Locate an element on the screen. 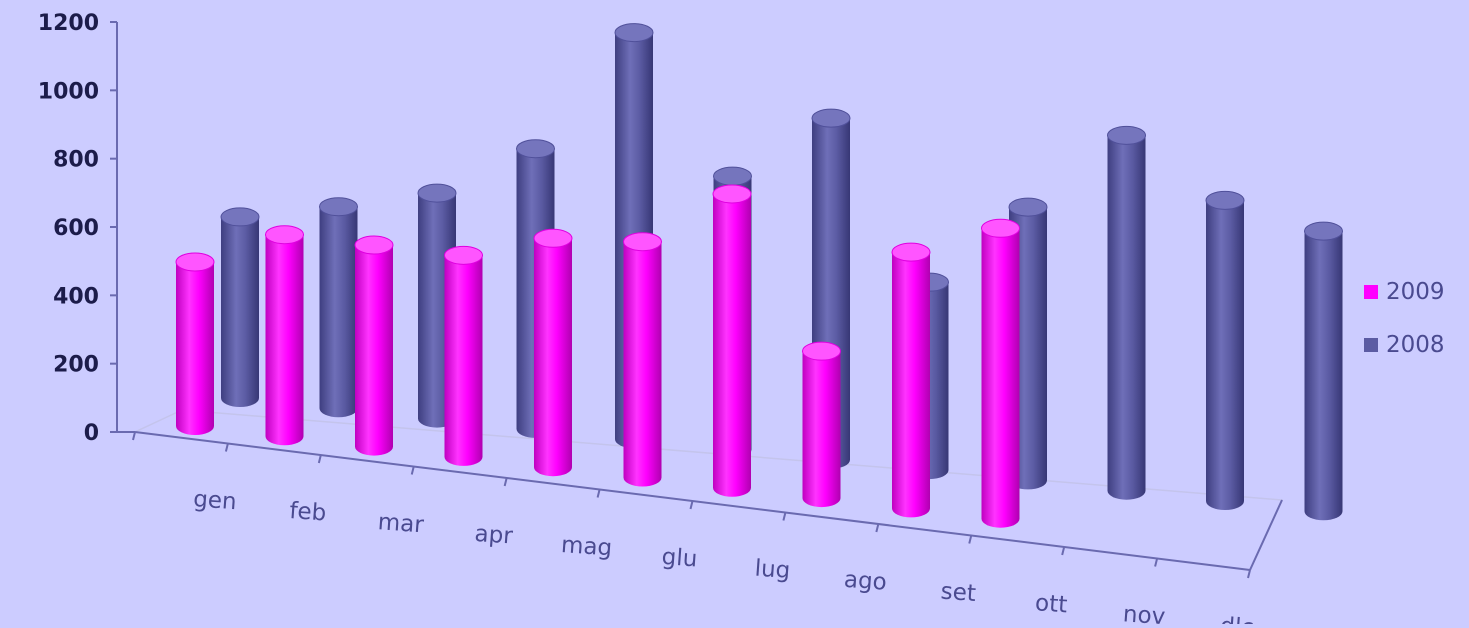 Image resolution: width=1469 pixels, height=628 pixels. bar-2009-glu is located at coordinates (642, 359).